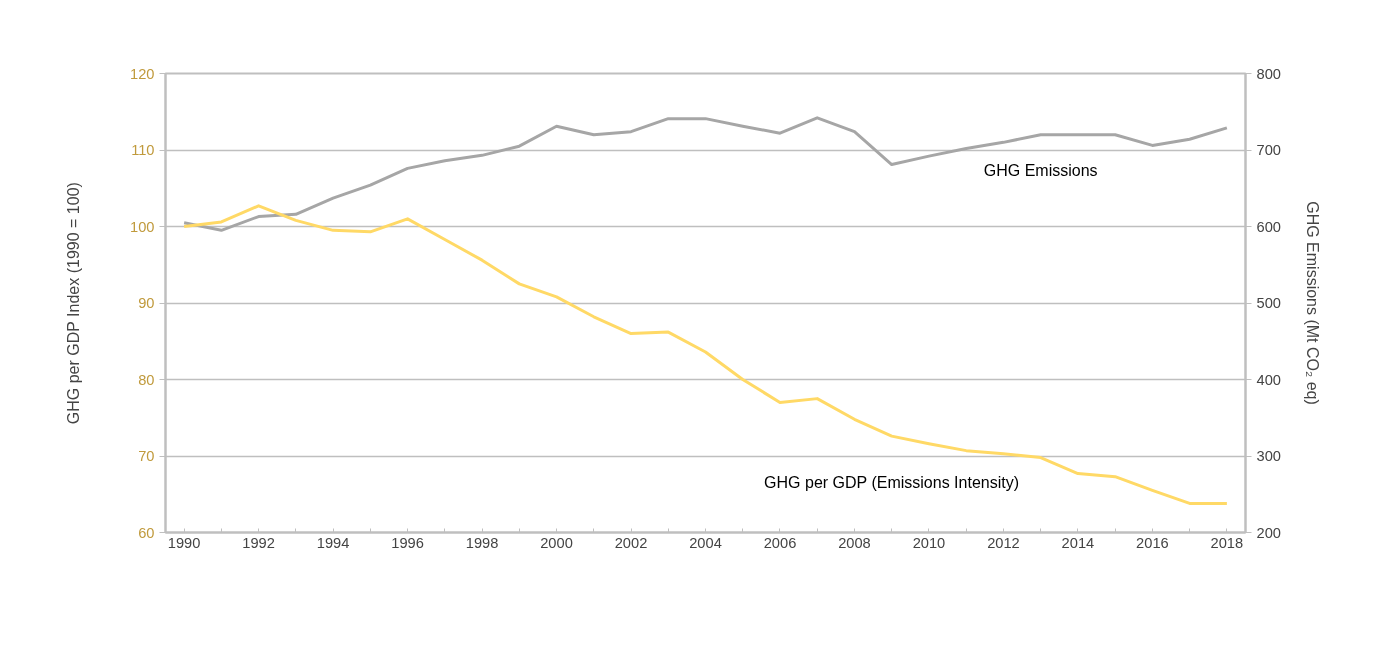 The image size is (1379, 650). Describe the element at coordinates (1268, 532) in the screenshot. I see `y2-tick-label: 200` at that location.